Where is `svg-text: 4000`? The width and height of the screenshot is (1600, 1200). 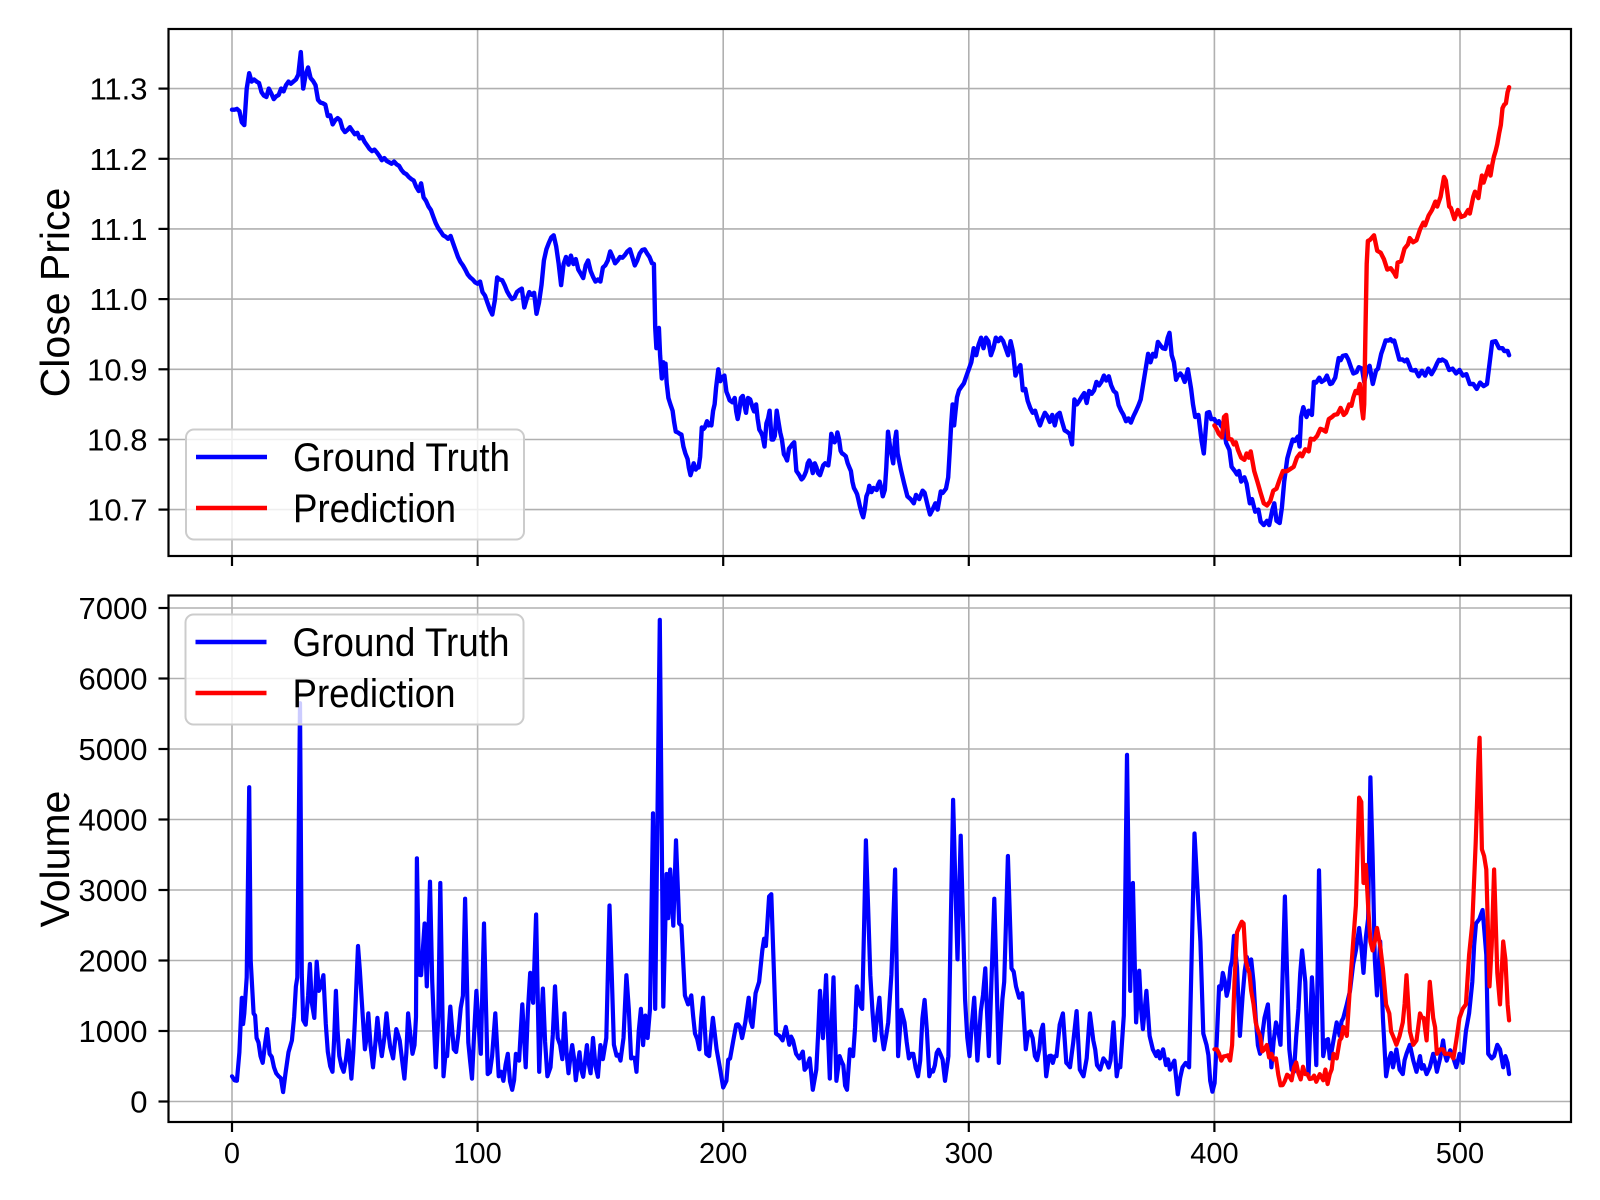
svg-text: 4000 is located at coordinates (113, 820).